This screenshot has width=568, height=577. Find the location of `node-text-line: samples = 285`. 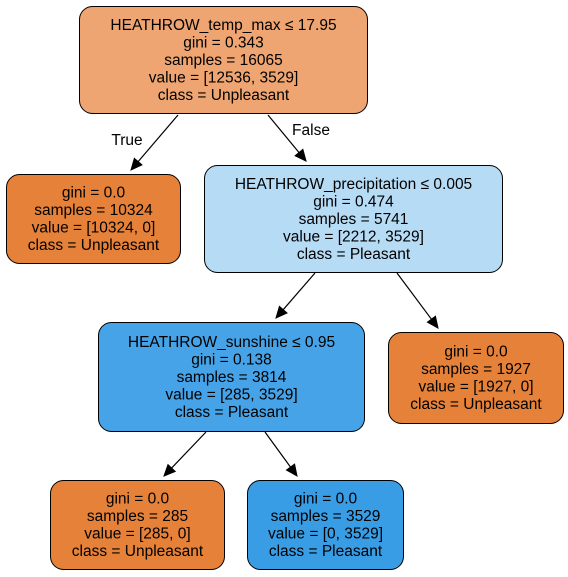

node-text-line: samples = 285 is located at coordinates (137, 516).